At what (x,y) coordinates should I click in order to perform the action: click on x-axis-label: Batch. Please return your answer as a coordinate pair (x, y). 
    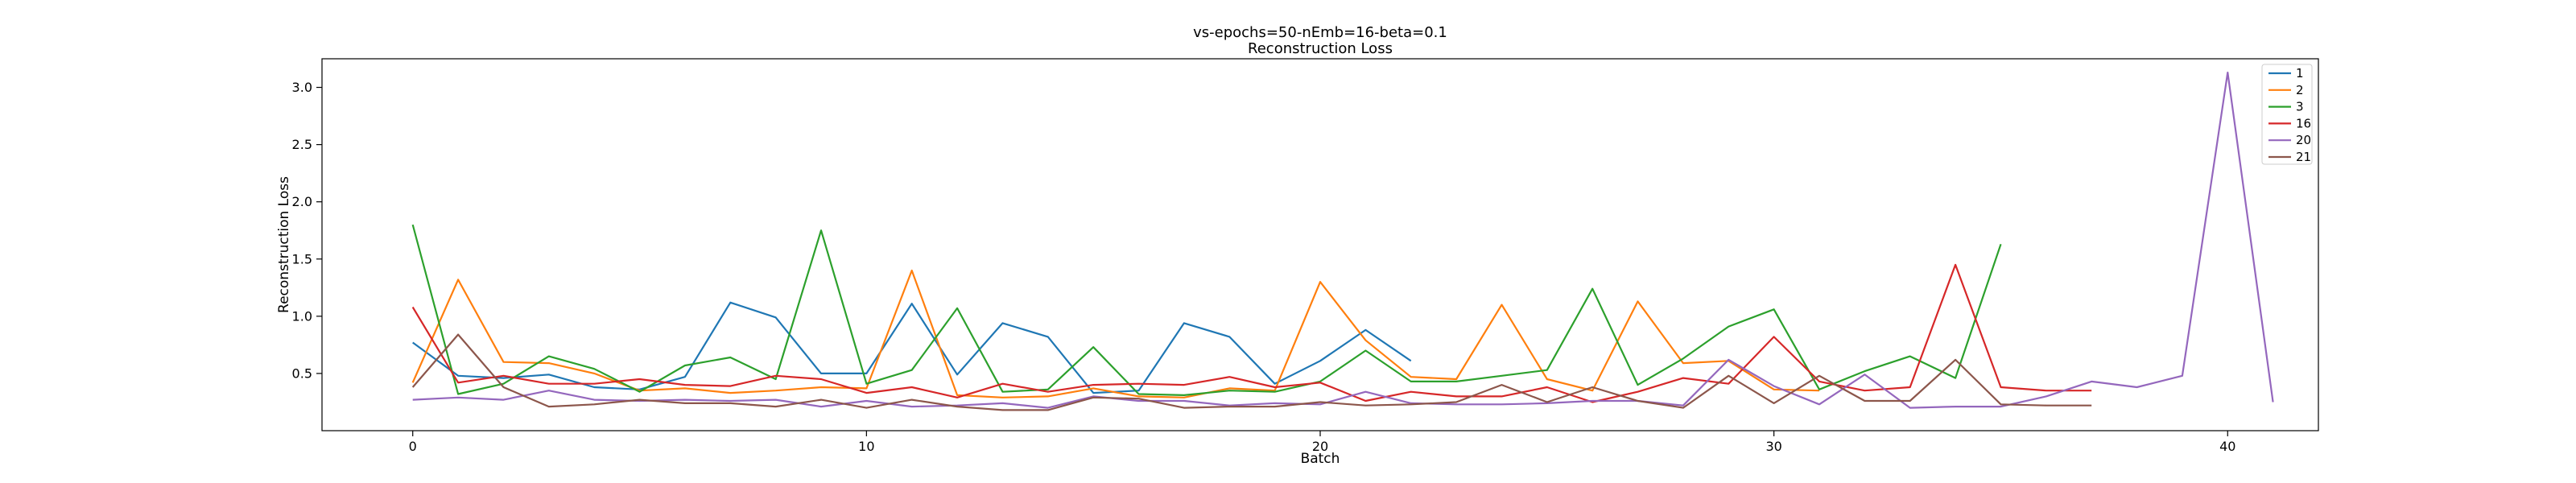
    Looking at the image, I should click on (1320, 459).